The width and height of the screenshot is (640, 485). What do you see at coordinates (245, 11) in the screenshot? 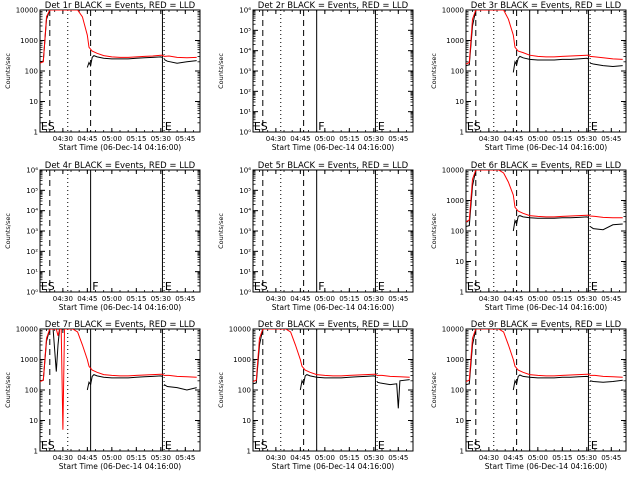
I see `y-tick-label: 10⁶` at bounding box center [245, 11].